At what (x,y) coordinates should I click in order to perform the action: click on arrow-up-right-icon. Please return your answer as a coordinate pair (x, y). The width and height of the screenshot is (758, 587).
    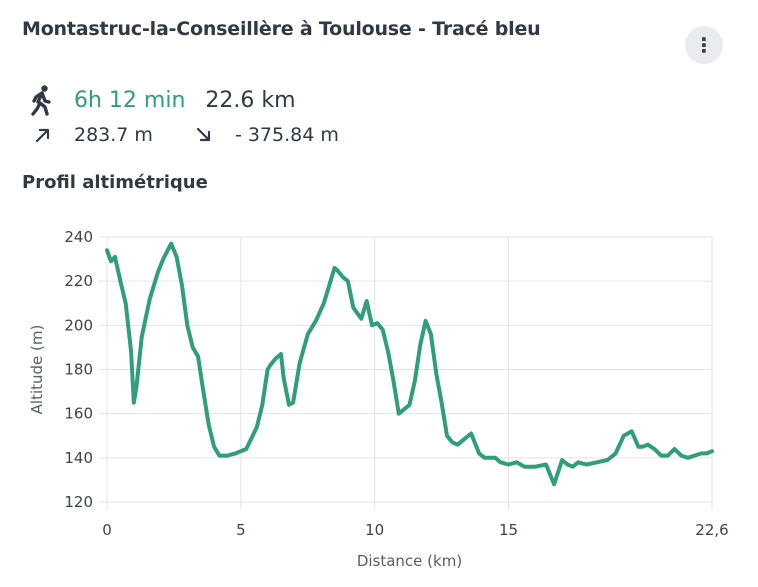
    Looking at the image, I should click on (42, 135).